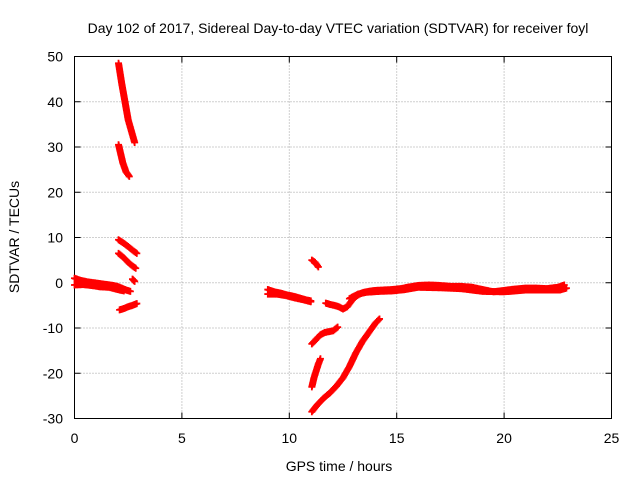 The width and height of the screenshot is (640, 480). Describe the element at coordinates (55, 102) in the screenshot. I see `y-tick-label: 40` at that location.